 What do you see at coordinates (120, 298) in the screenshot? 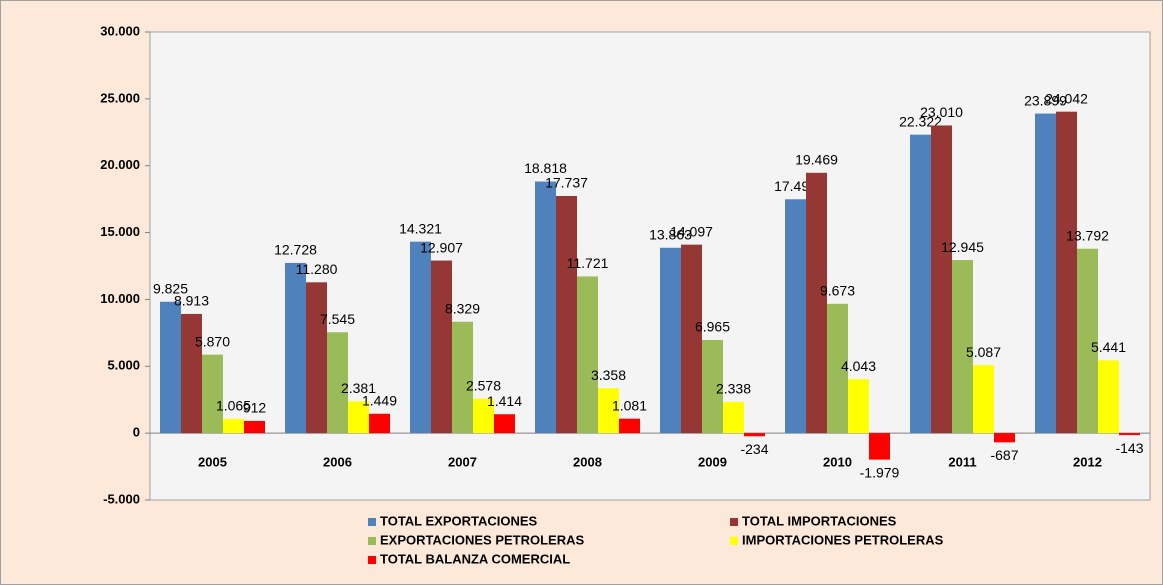
I see `y-tick-label: 10.000` at bounding box center [120, 298].